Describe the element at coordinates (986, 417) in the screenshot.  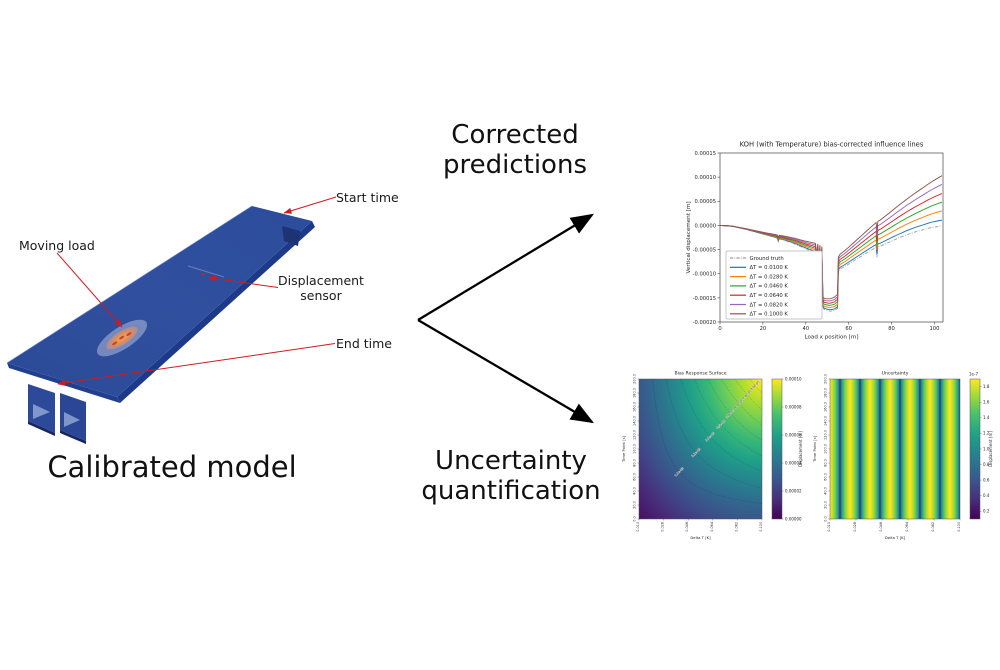
I see `cb-tick-label: 1.4` at that location.